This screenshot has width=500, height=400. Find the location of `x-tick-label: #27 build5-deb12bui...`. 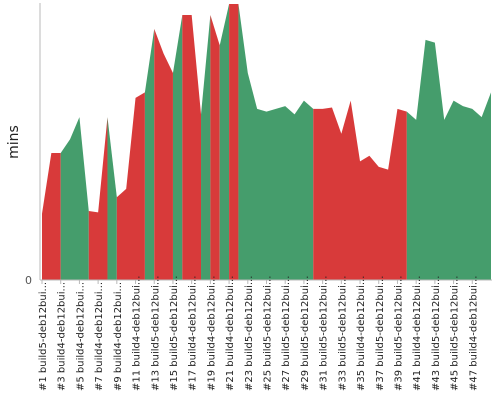

x-tick-label: #27 build5-deb12bui... is located at coordinates (286, 333).